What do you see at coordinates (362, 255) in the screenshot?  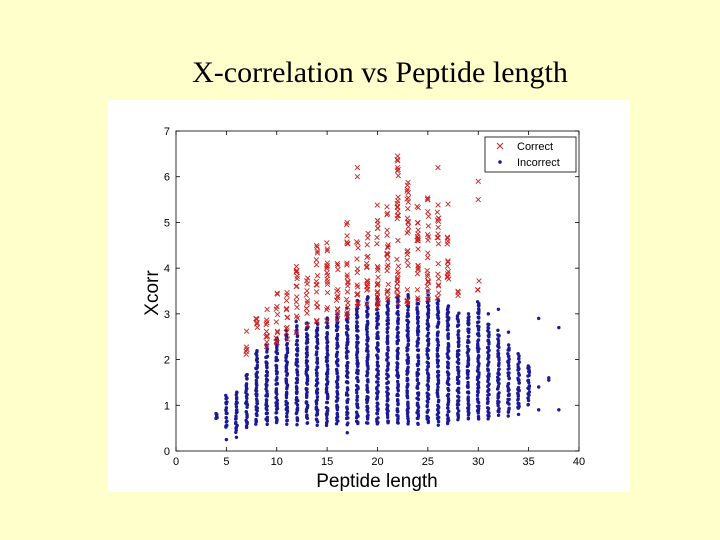 I see `correct-series` at bounding box center [362, 255].